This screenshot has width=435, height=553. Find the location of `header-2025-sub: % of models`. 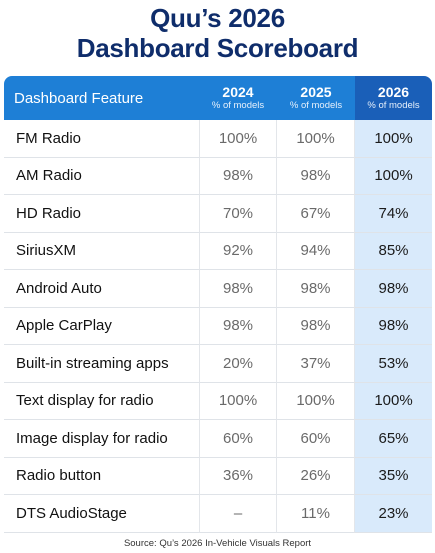

header-2025-sub: % of models is located at coordinates (316, 105).